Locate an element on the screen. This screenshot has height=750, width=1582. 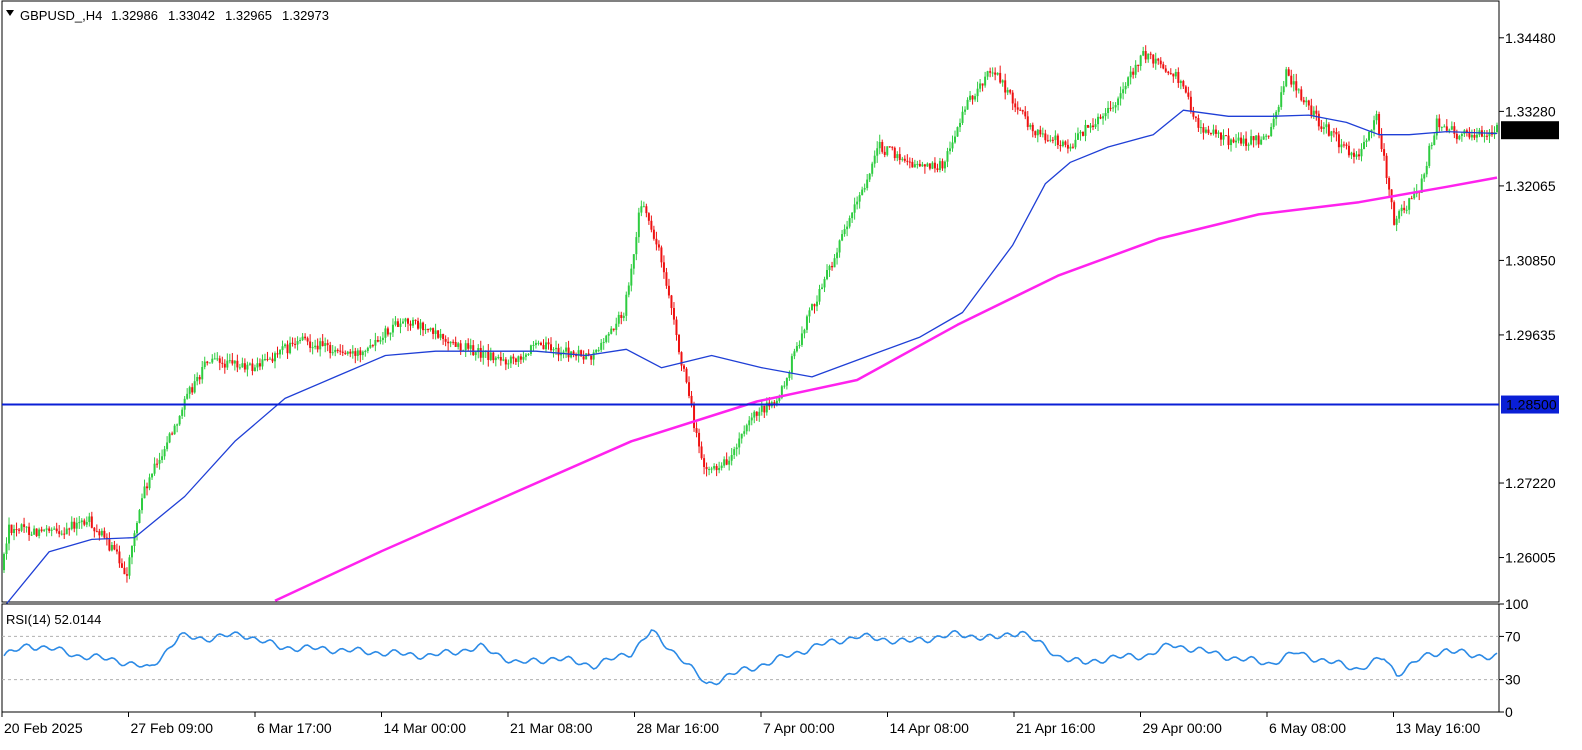
collapse-triangle-icon is located at coordinates (10, 13).